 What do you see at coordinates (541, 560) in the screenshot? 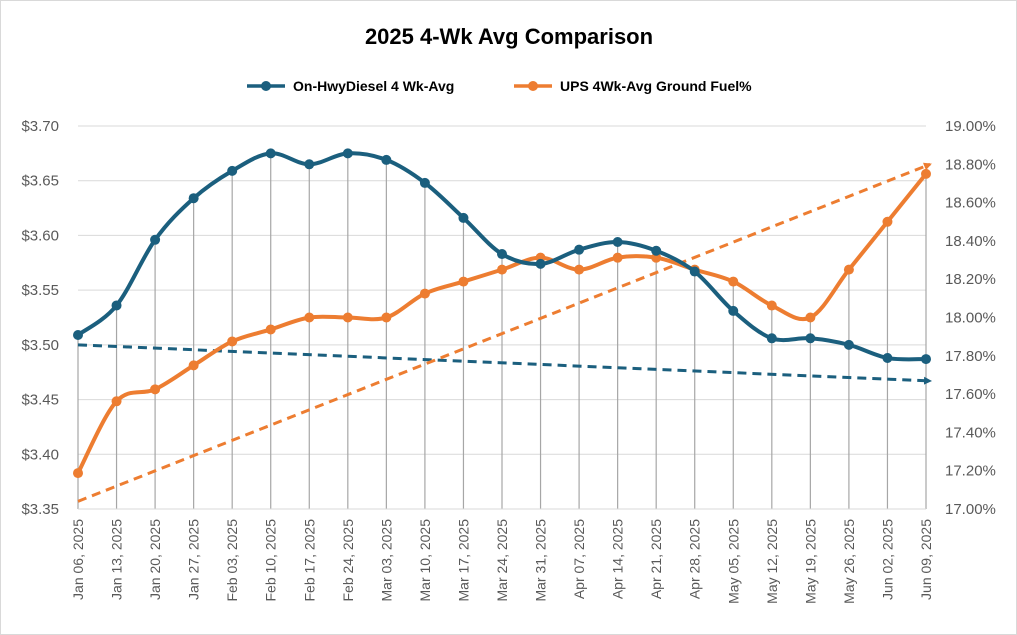
I see `x-tick-label: Mar 31, 2025` at bounding box center [541, 560].